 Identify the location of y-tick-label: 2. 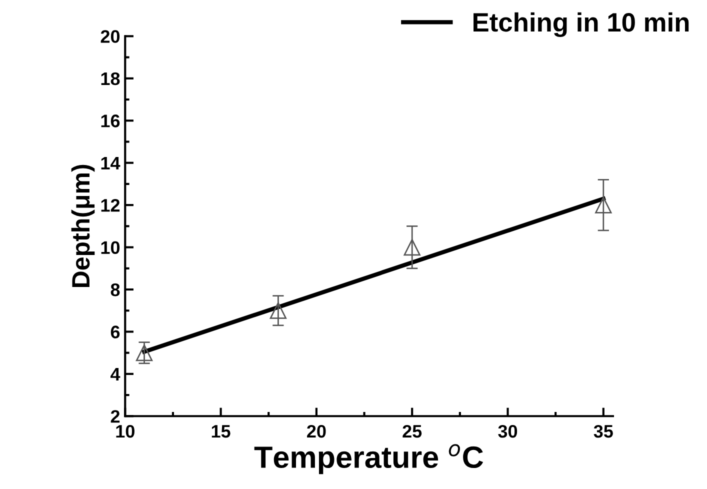
(115, 416).